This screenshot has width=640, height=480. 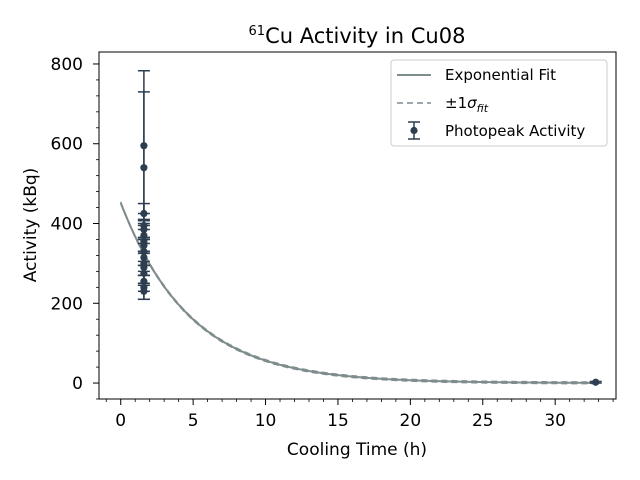 I want to click on legend-box, so click(x=499, y=103).